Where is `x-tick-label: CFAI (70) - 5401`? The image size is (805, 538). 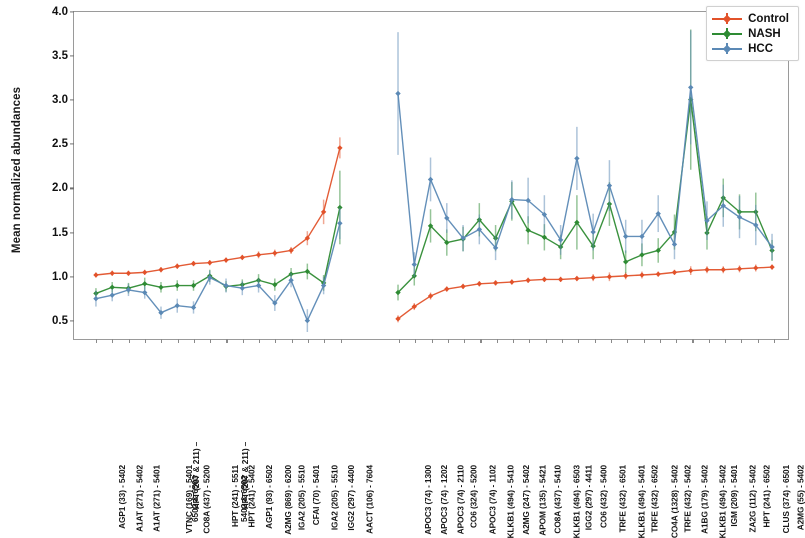
x-tick-label: CFAI (70) - 5401 is located at coordinates (316, 480).